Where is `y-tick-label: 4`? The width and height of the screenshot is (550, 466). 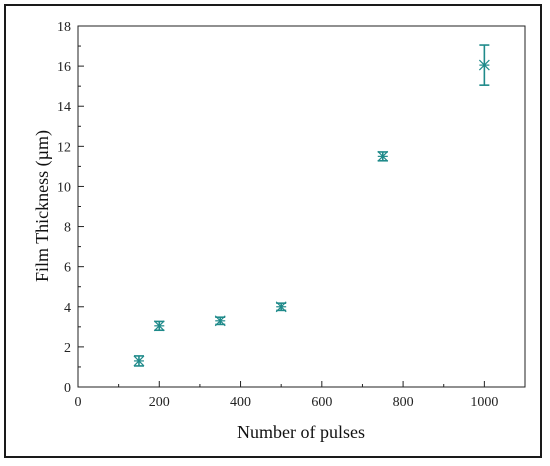
y-tick-label: 4 is located at coordinates (67, 308).